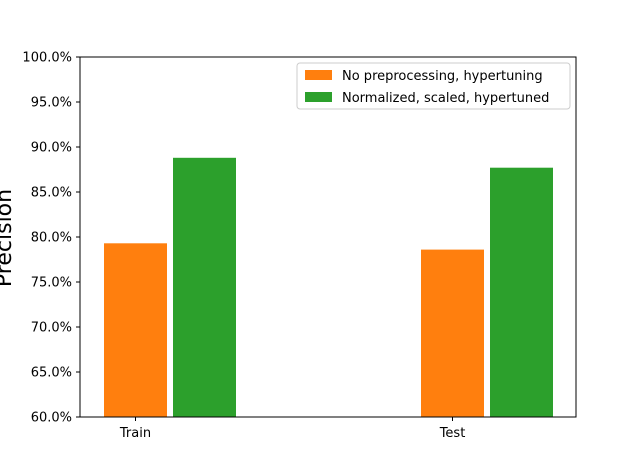 The height and width of the screenshot is (468, 640). Describe the element at coordinates (8, 238) in the screenshot. I see `y-axis-title: Precision` at that location.